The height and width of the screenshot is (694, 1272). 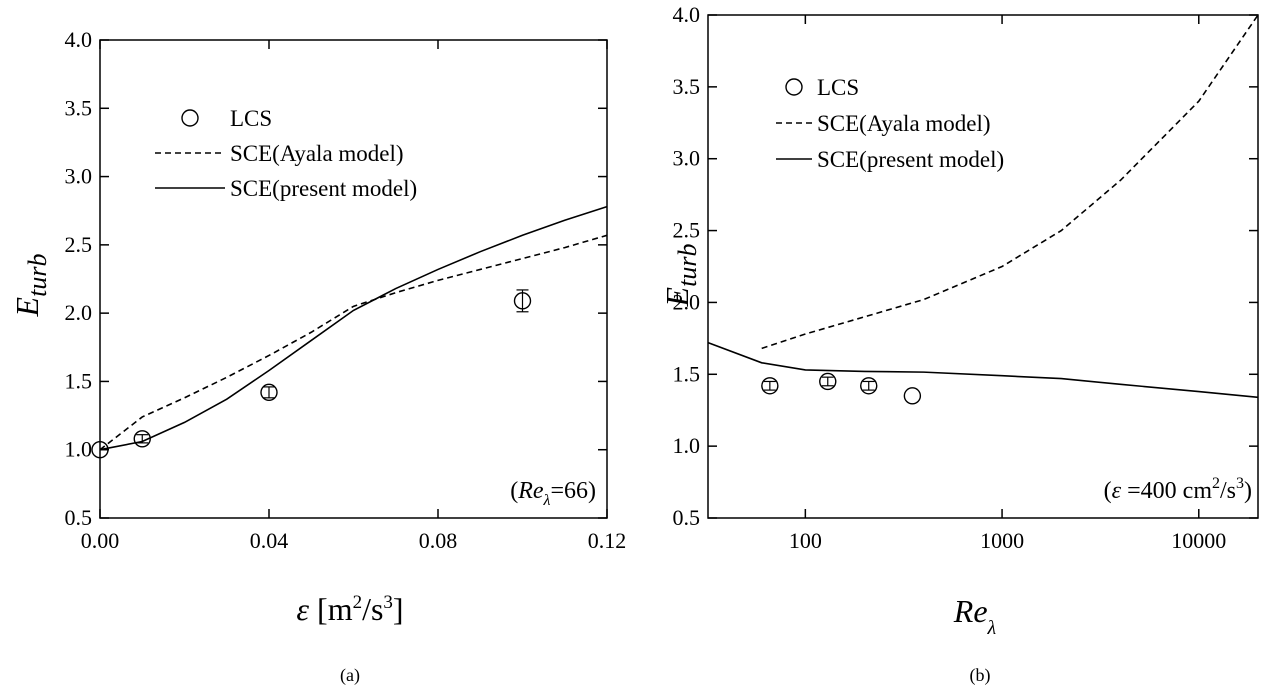 I want to click on label-part: 2, so click(x=358, y=602).